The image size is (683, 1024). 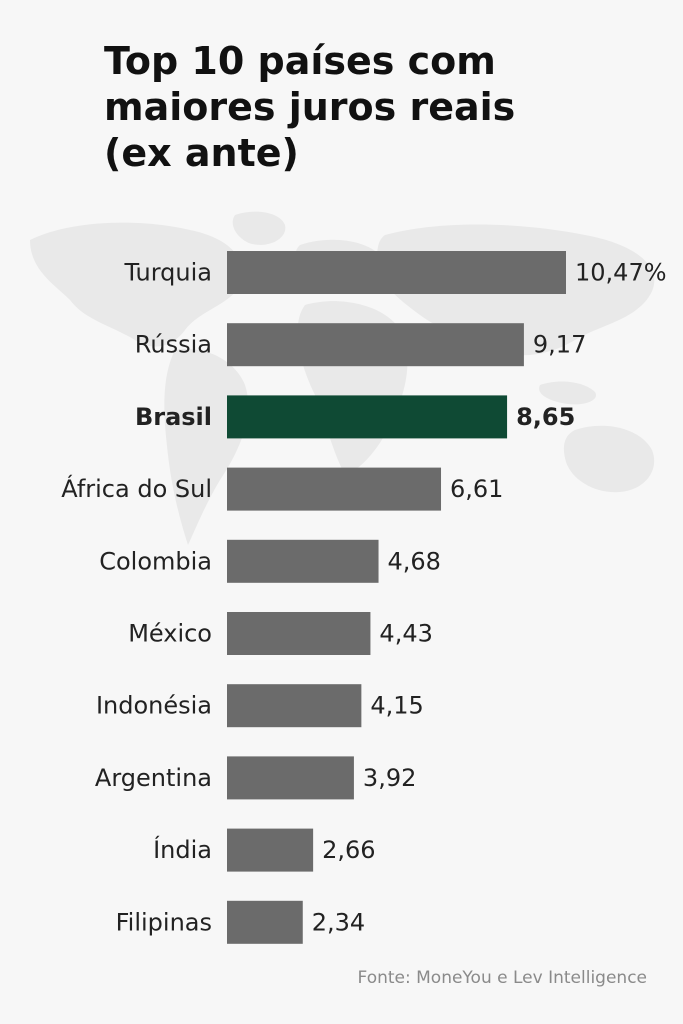 I want to click on category-label-6: Indonésia, so click(x=154, y=706).